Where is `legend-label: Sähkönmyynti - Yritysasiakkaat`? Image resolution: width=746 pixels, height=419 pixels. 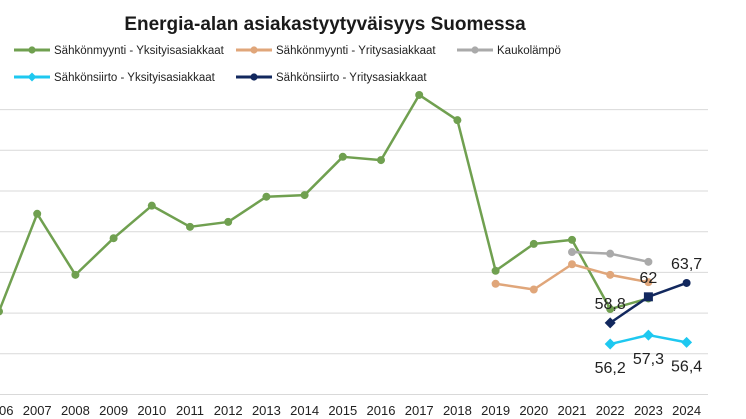
legend-label: Sähkönmyynti - Yritysasiakkaat is located at coordinates (356, 51).